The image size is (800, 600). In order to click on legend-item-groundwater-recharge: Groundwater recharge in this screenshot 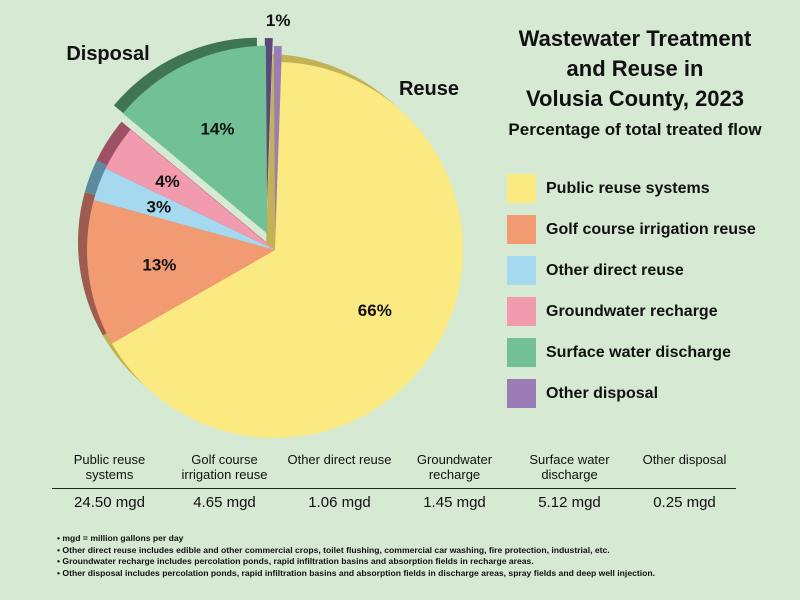, I will do `click(631, 311)`.